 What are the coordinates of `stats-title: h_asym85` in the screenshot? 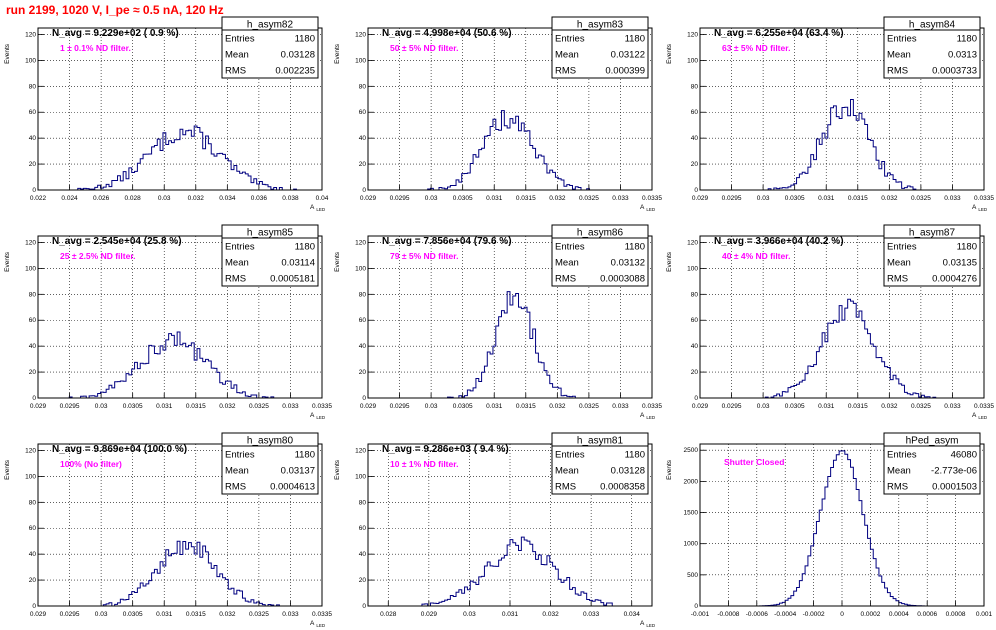 It's located at (270, 233).